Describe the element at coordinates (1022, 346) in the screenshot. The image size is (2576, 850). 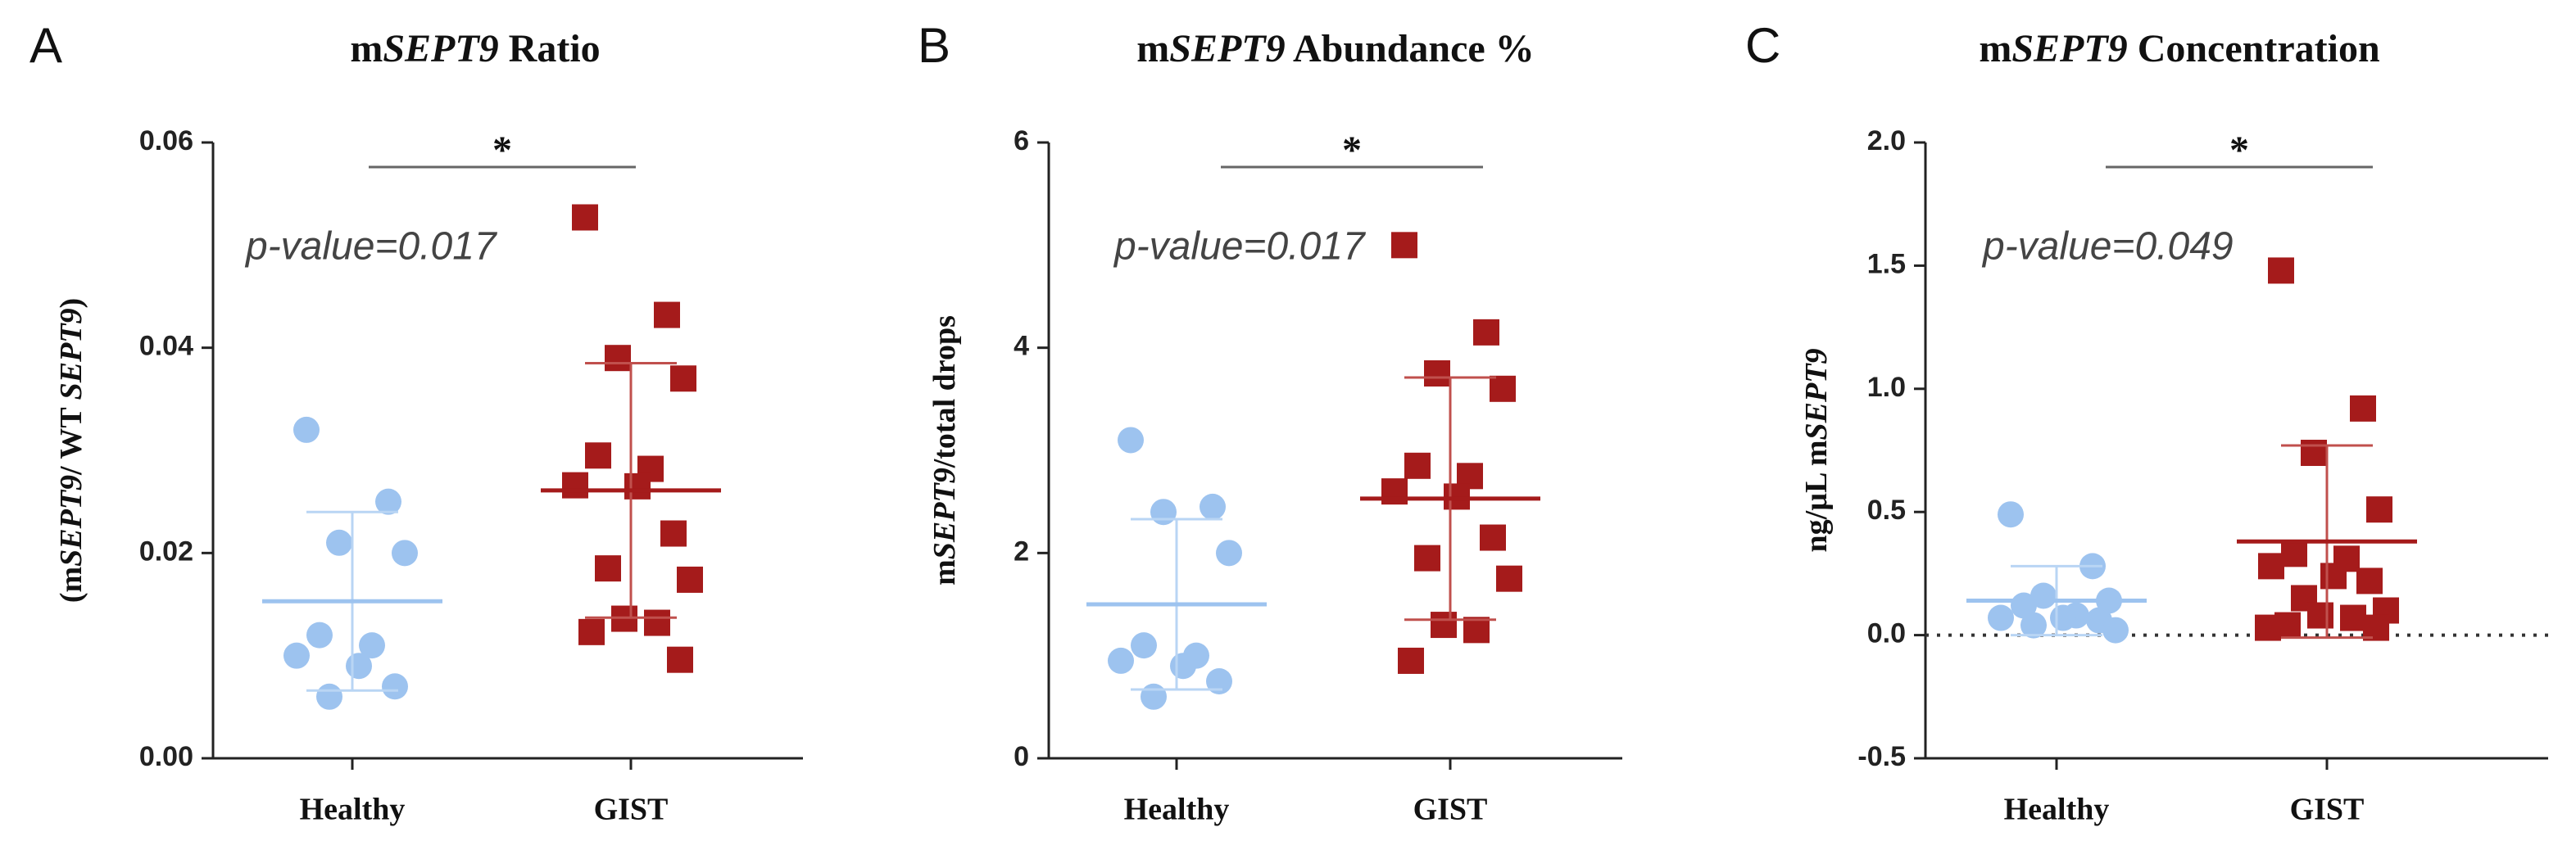
I see `y-tick-label: 4` at that location.